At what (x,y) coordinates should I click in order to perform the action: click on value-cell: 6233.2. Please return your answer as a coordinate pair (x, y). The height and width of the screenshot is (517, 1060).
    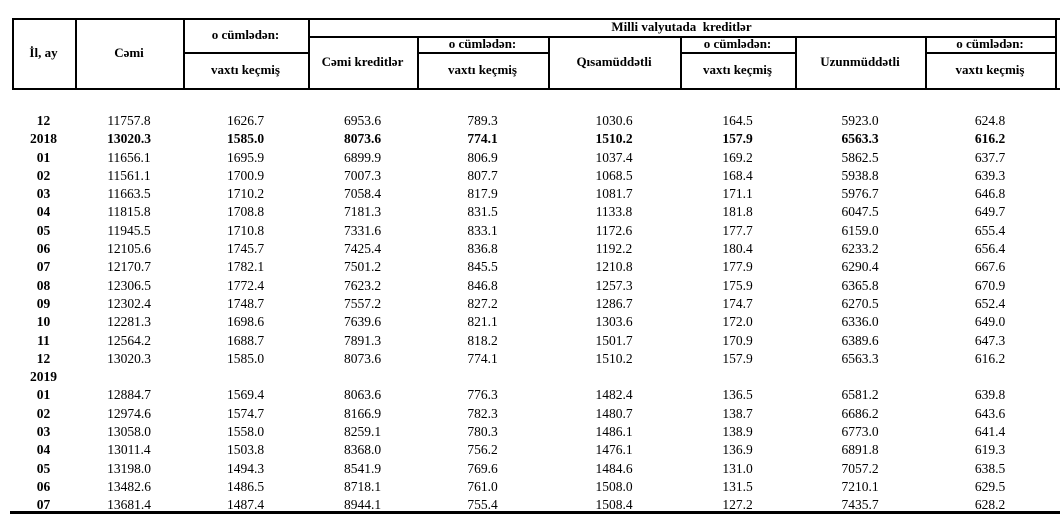
    Looking at the image, I should click on (860, 249).